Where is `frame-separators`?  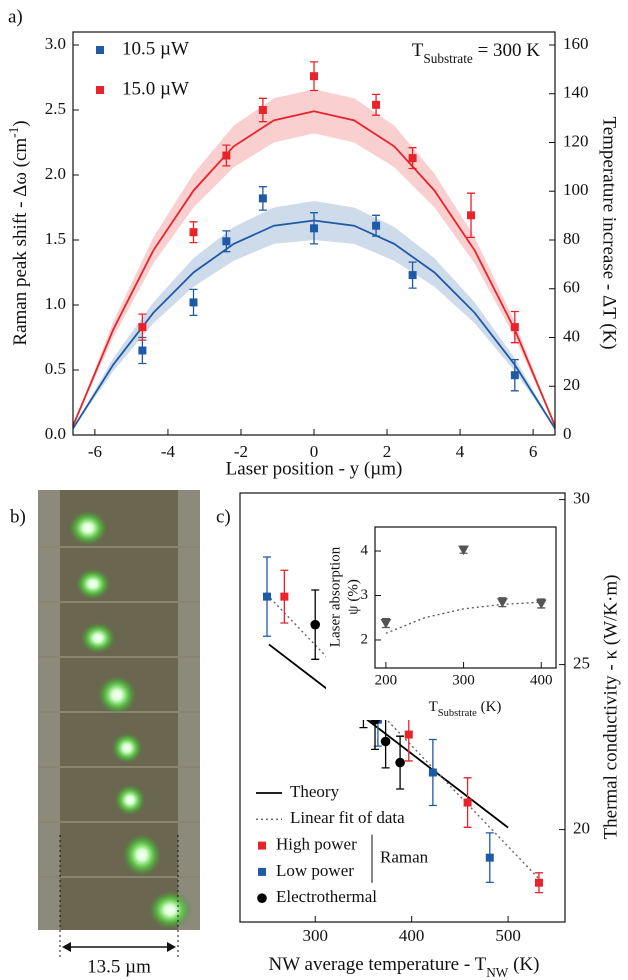
frame-separators is located at coordinates (119, 712).